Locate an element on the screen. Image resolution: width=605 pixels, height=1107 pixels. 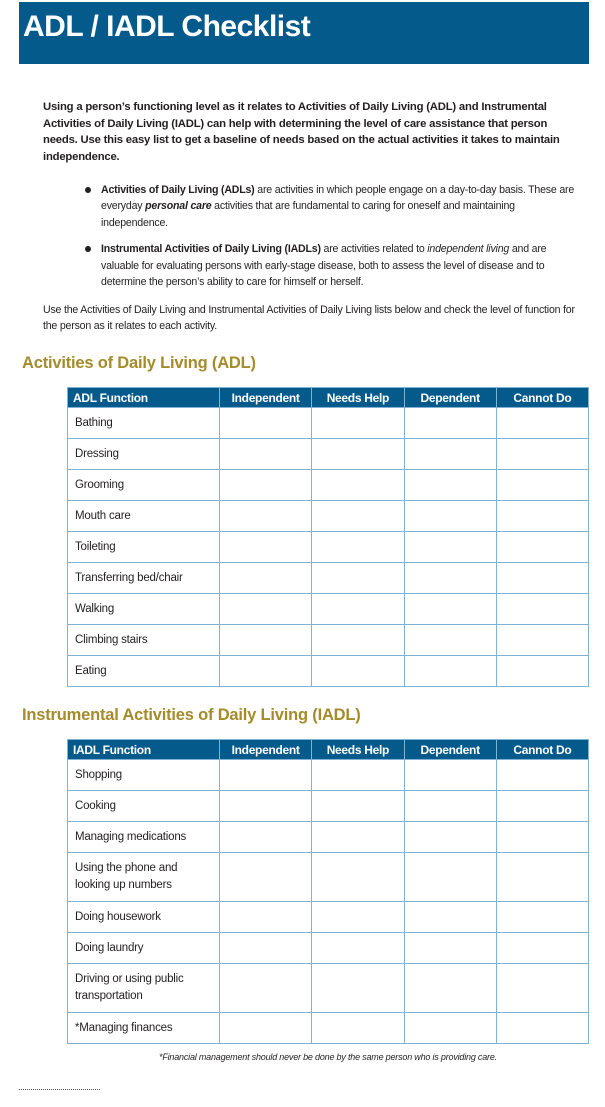
activity-label: Dressing is located at coordinates (143, 454).